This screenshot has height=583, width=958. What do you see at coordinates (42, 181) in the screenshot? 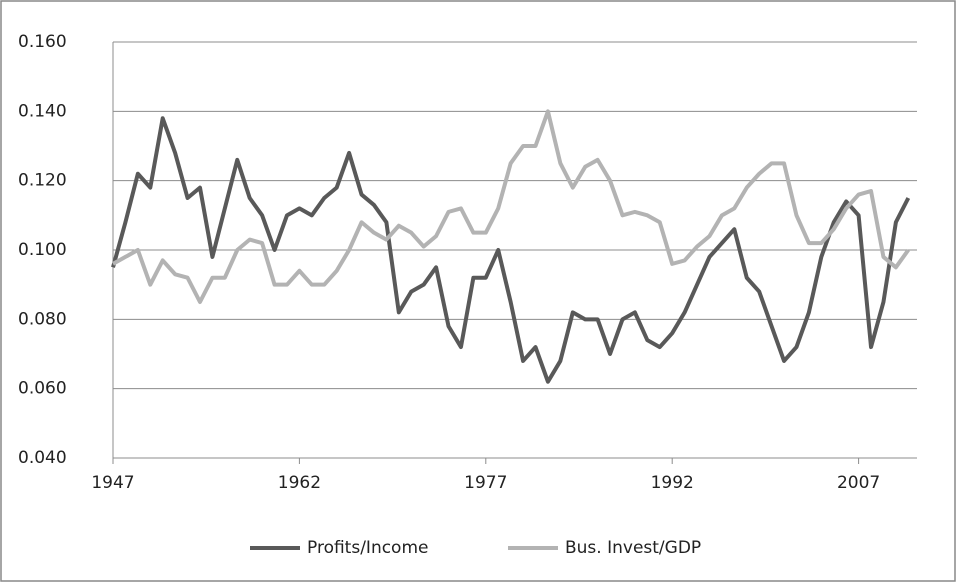
I see `y-tick-label: 0.120` at bounding box center [42, 181].